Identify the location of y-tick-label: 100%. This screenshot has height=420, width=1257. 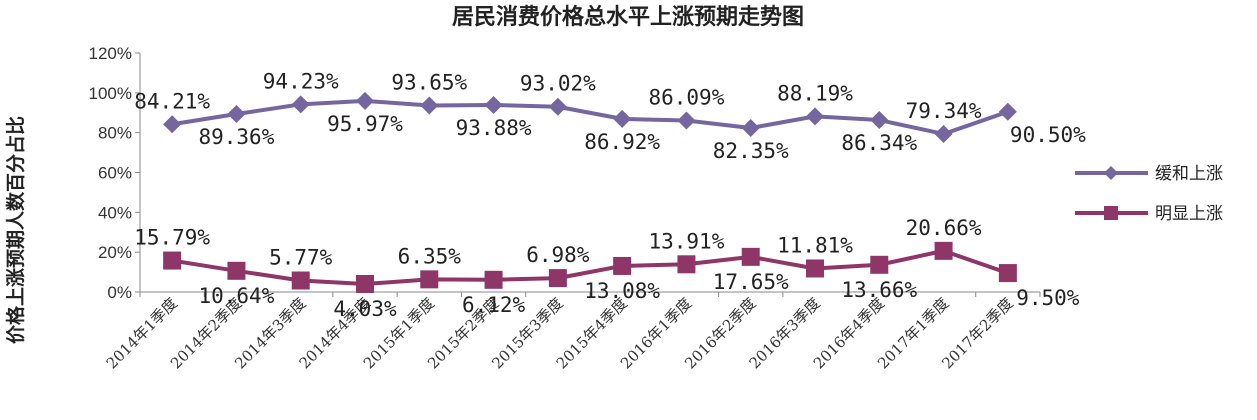
(110, 93).